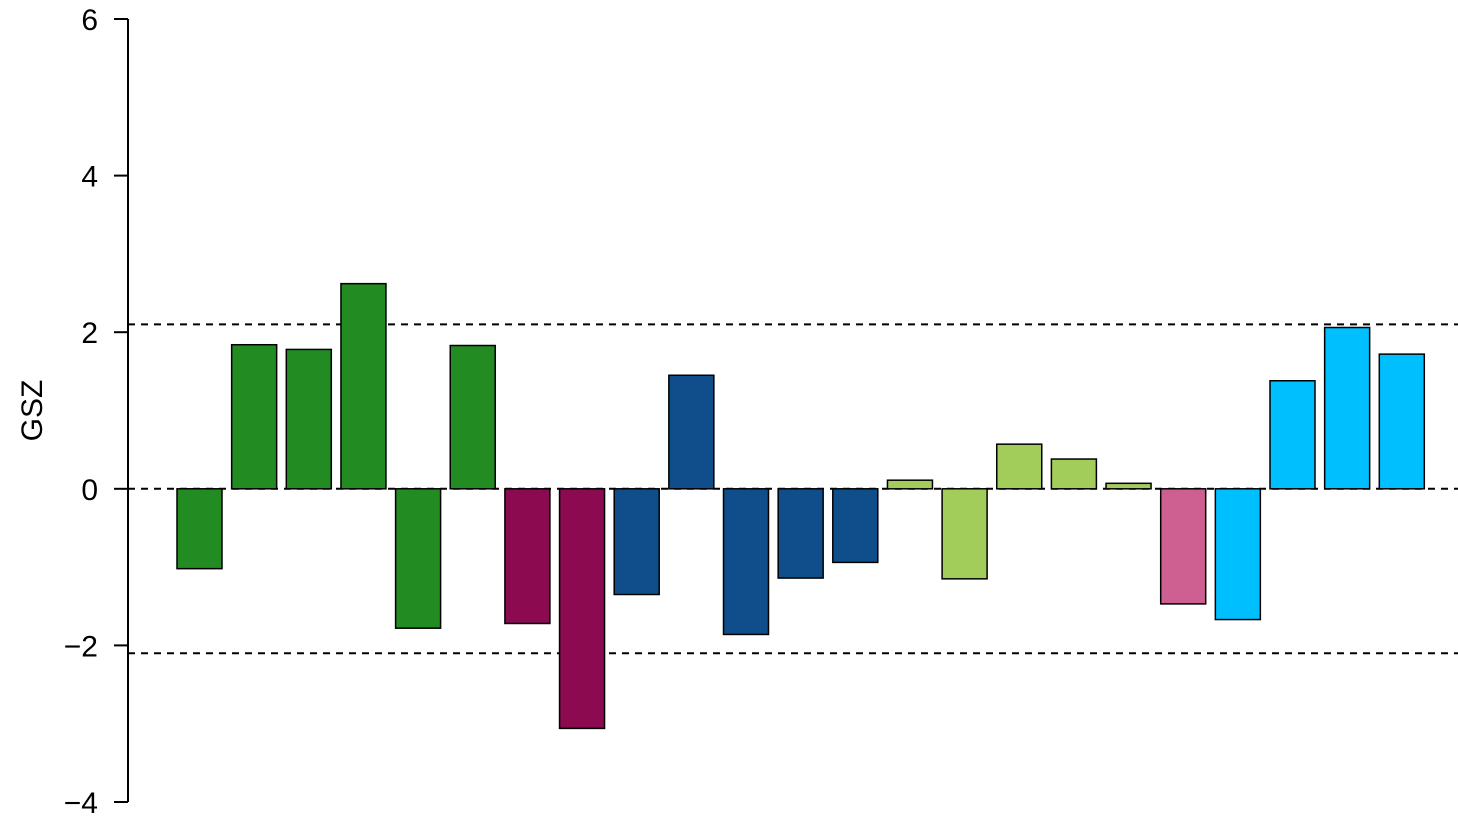  Describe the element at coordinates (81, 646) in the screenshot. I see `y-tick-label: −2` at that location.